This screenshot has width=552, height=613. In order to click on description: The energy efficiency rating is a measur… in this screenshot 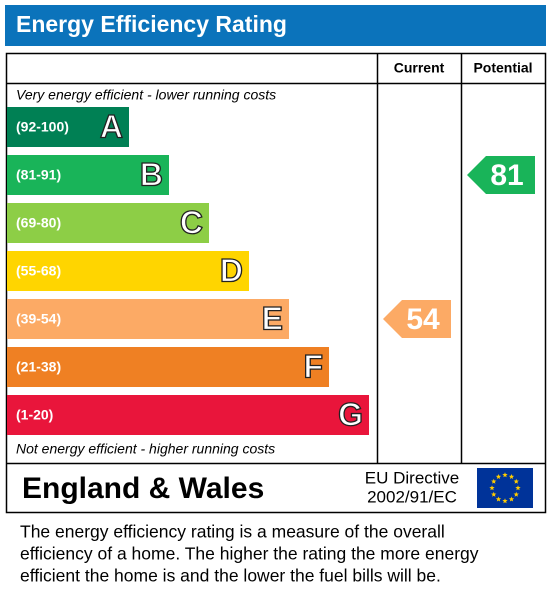, I will do `click(232, 532)`.